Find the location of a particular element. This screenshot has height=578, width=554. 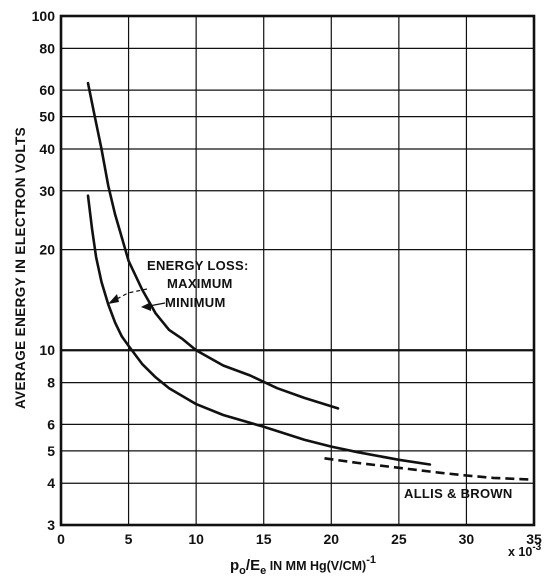

y-tick-label: 50 is located at coordinates (47, 117).